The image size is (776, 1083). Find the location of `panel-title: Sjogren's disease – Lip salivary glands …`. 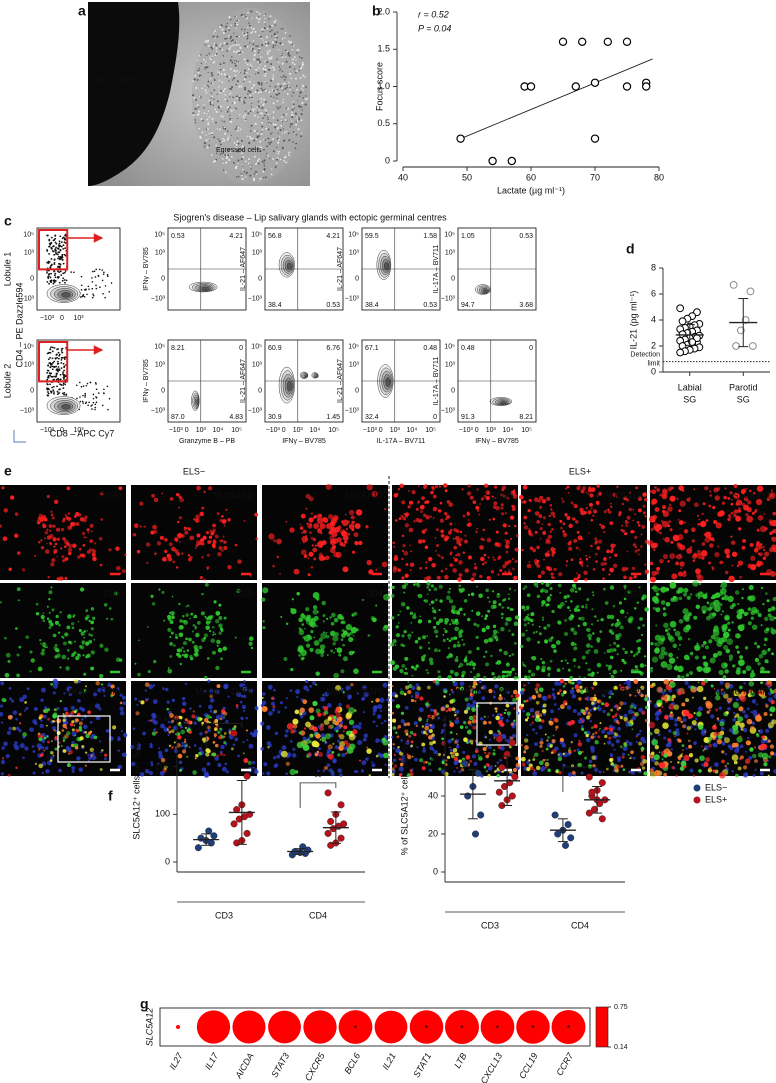

panel-title: Sjogren's disease – Lip salivary glands … is located at coordinates (310, 217).